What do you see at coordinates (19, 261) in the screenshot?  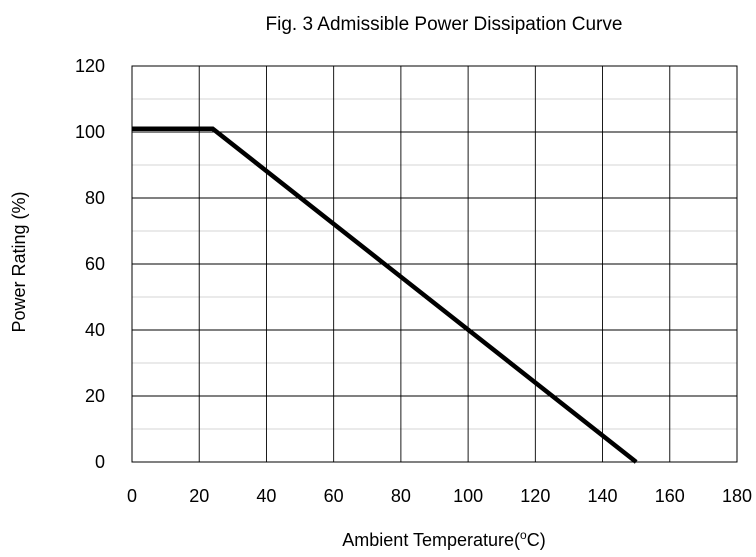 I see `y-axis-label: Power Rating (%)` at bounding box center [19, 261].